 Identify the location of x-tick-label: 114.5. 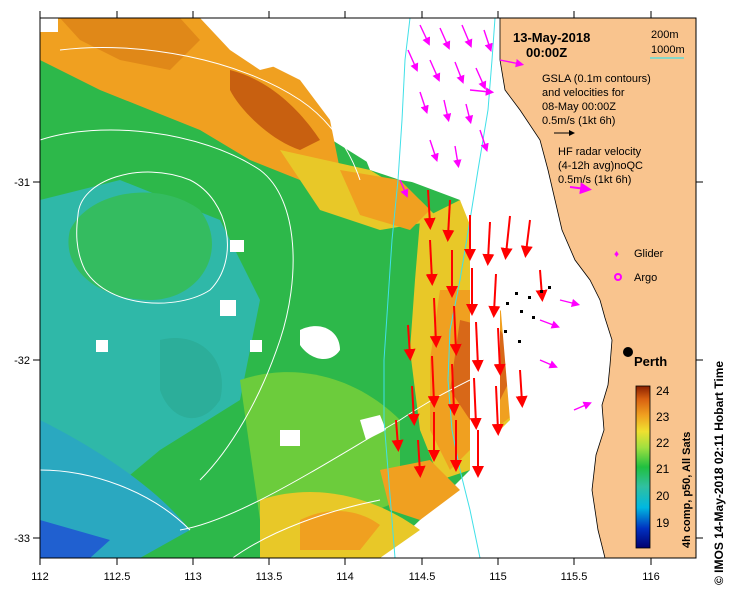
(422, 577).